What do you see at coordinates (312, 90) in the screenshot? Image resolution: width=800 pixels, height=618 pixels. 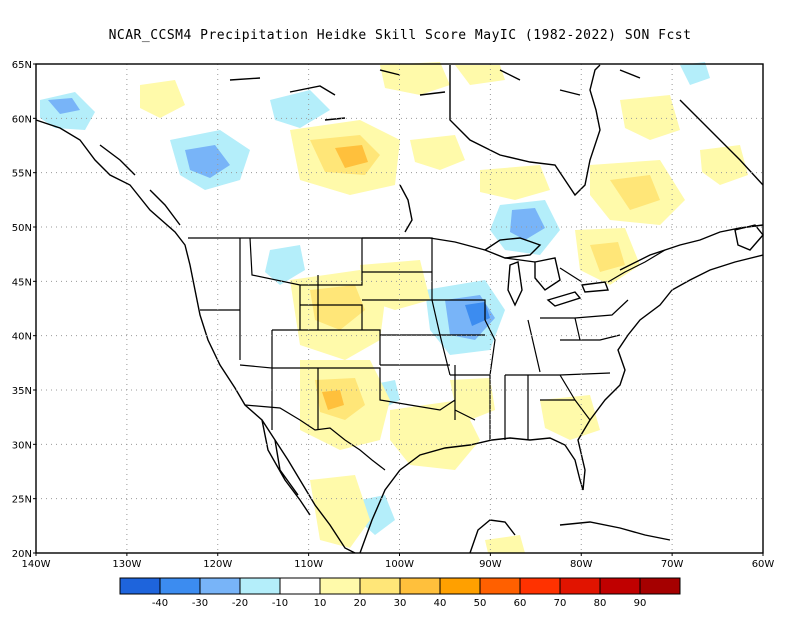 I see `great-slave-lake` at bounding box center [312, 90].